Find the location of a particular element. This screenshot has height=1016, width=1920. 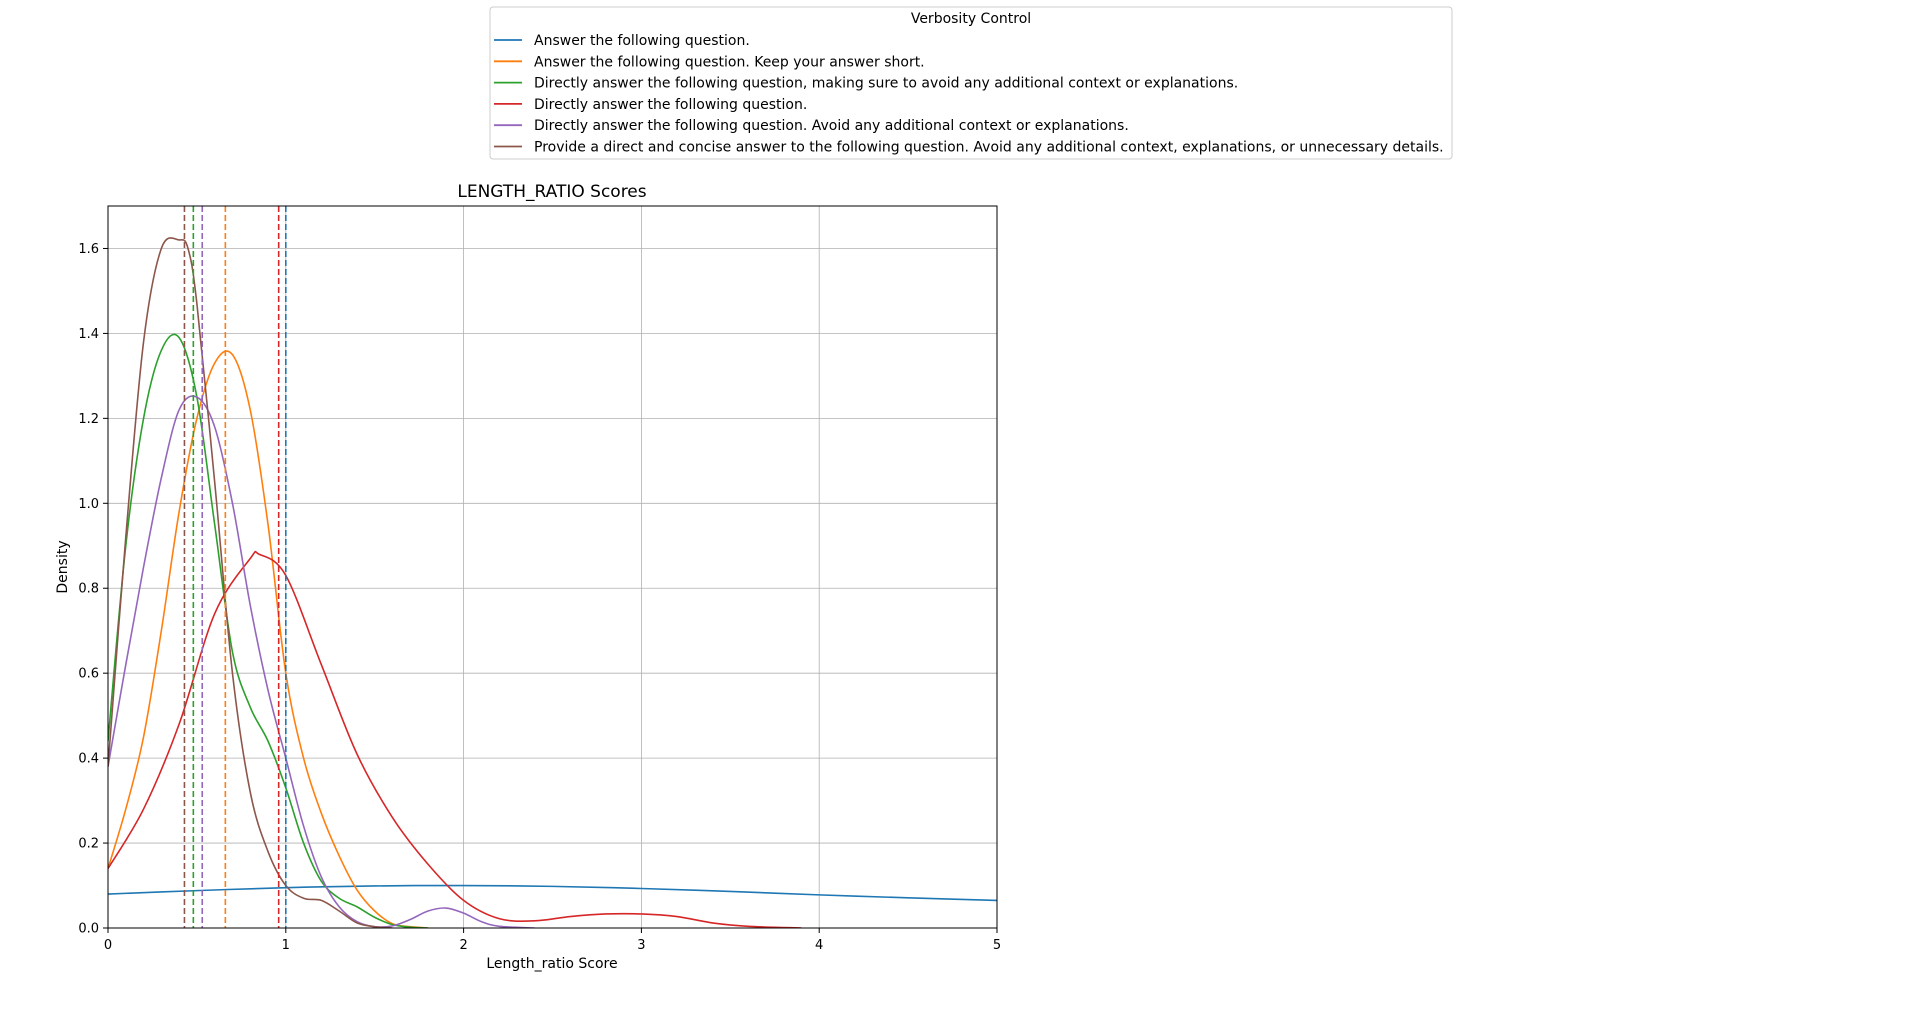

y-tick-label-0: 0.0 is located at coordinates (88, 929).